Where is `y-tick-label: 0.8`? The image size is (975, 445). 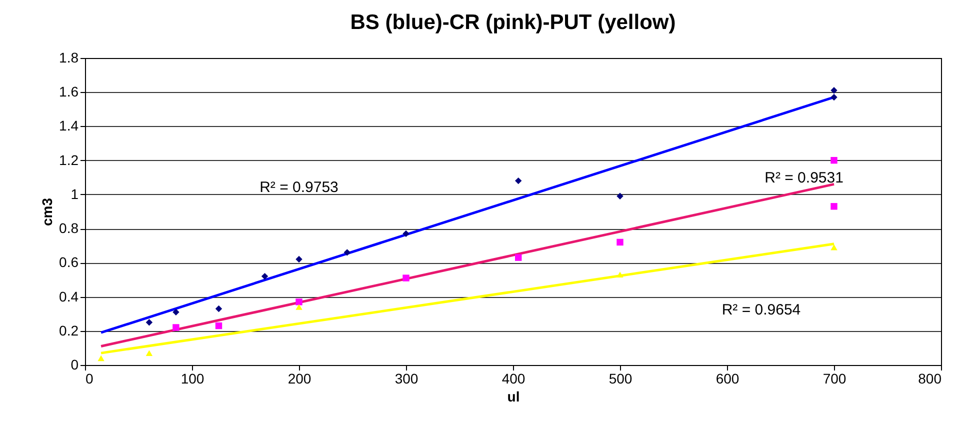
y-tick-label: 0.8 is located at coordinates (69, 228).